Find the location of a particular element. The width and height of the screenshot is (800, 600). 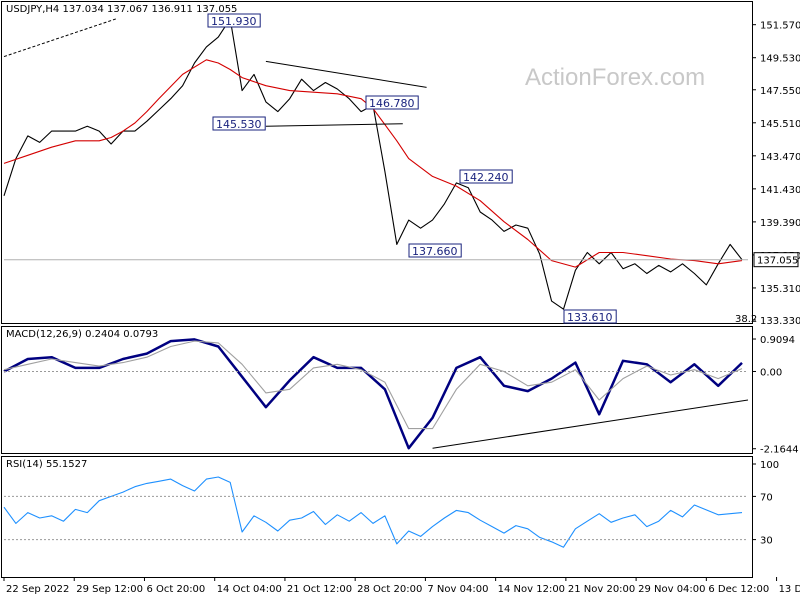

last-price-label: 137.055 is located at coordinates (777, 261).